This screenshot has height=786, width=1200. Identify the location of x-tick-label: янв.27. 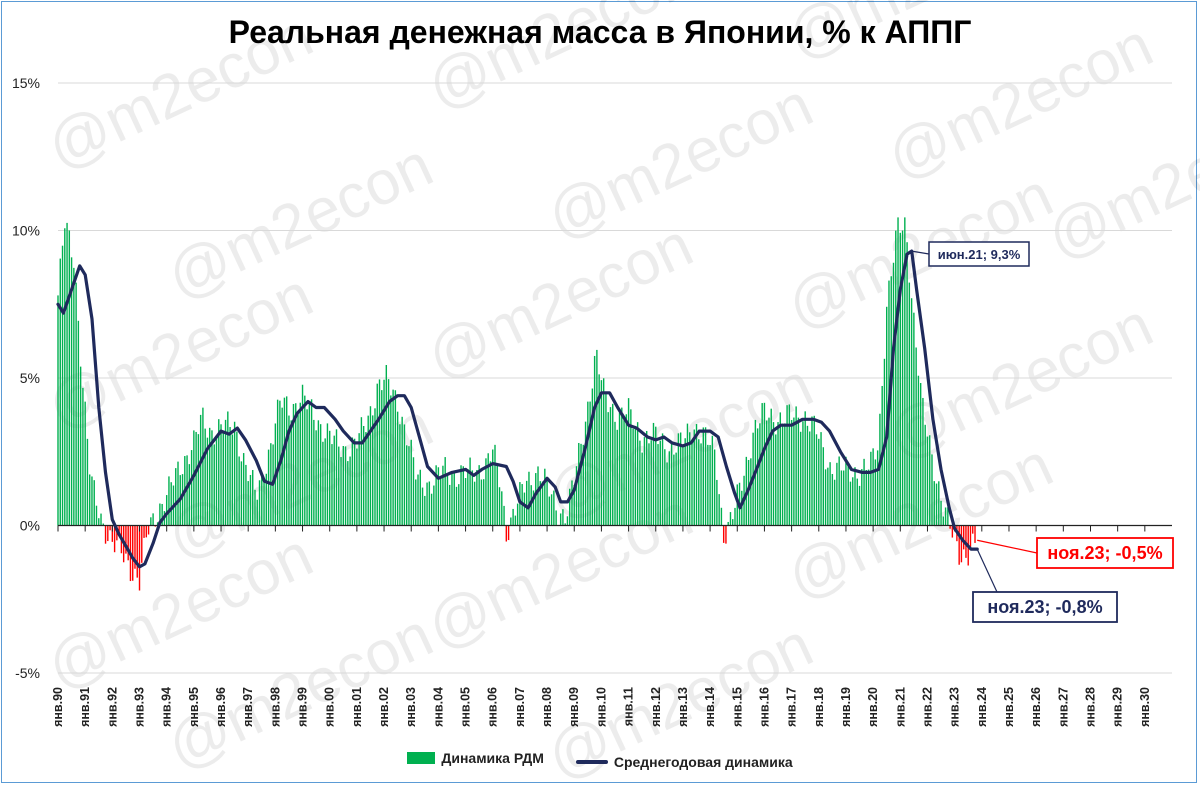
(1063, 707).